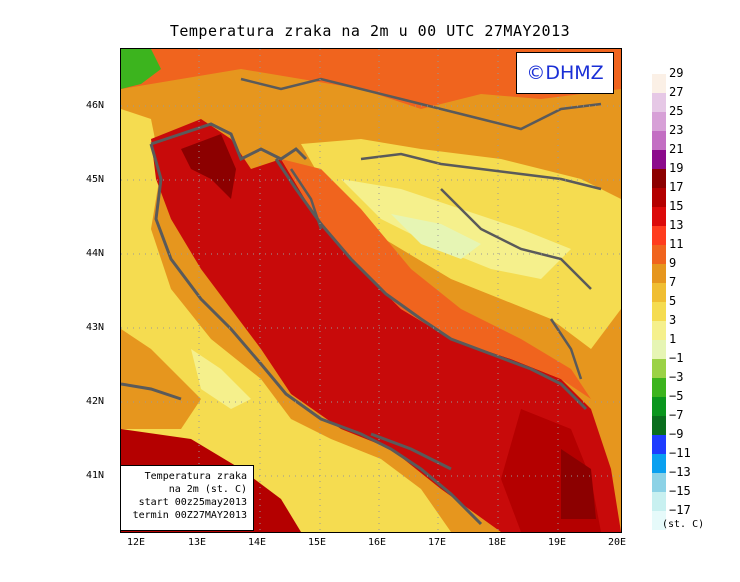 The width and height of the screenshot is (740, 582). Describe the element at coordinates (680, 453) in the screenshot. I see `legend-label: −11` at that location.